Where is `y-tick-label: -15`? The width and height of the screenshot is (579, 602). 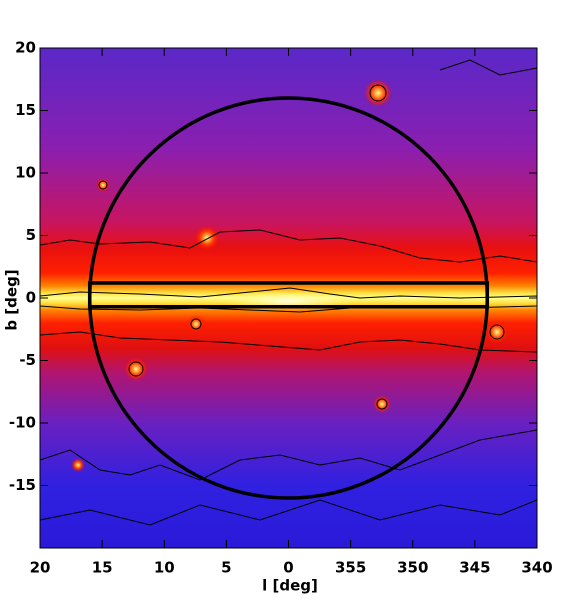 y-tick-label: -15 is located at coordinates (22, 485).